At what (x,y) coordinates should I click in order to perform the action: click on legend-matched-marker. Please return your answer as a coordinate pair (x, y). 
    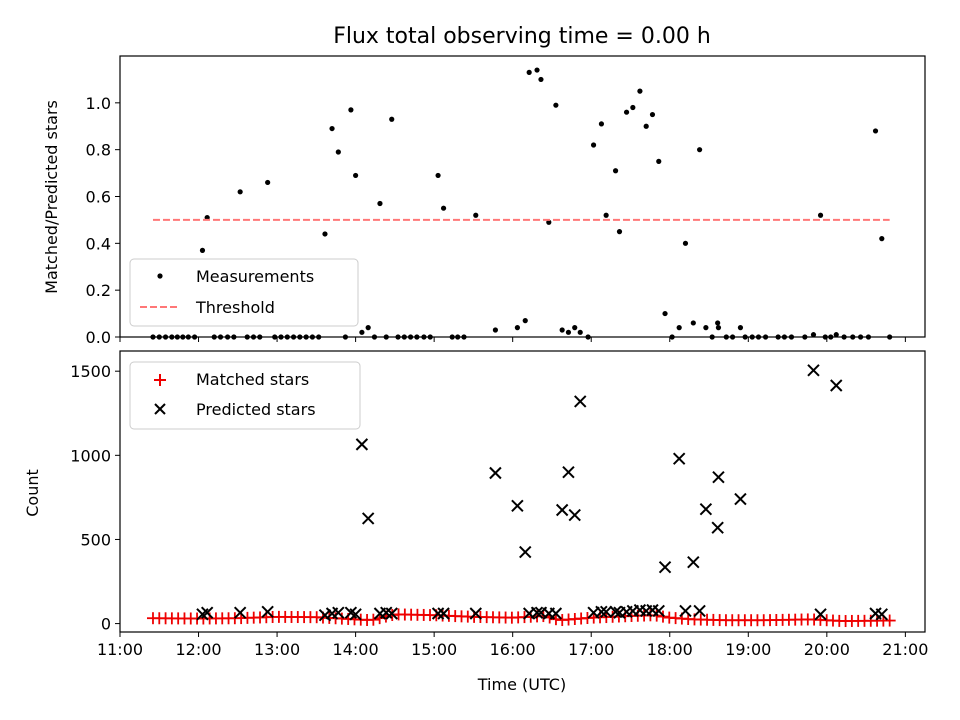
    Looking at the image, I should click on (160, 380).